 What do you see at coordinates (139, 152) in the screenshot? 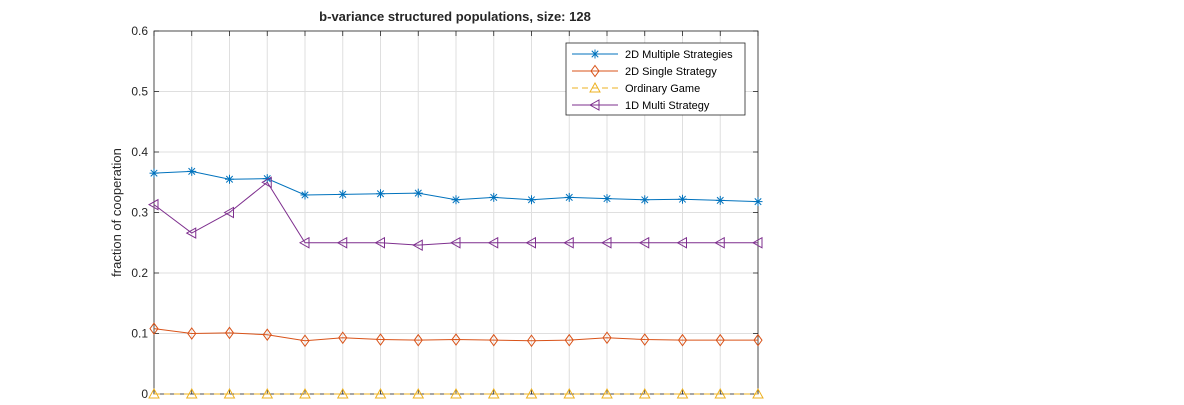
I see `y-tick-label: 0.4` at bounding box center [139, 152].